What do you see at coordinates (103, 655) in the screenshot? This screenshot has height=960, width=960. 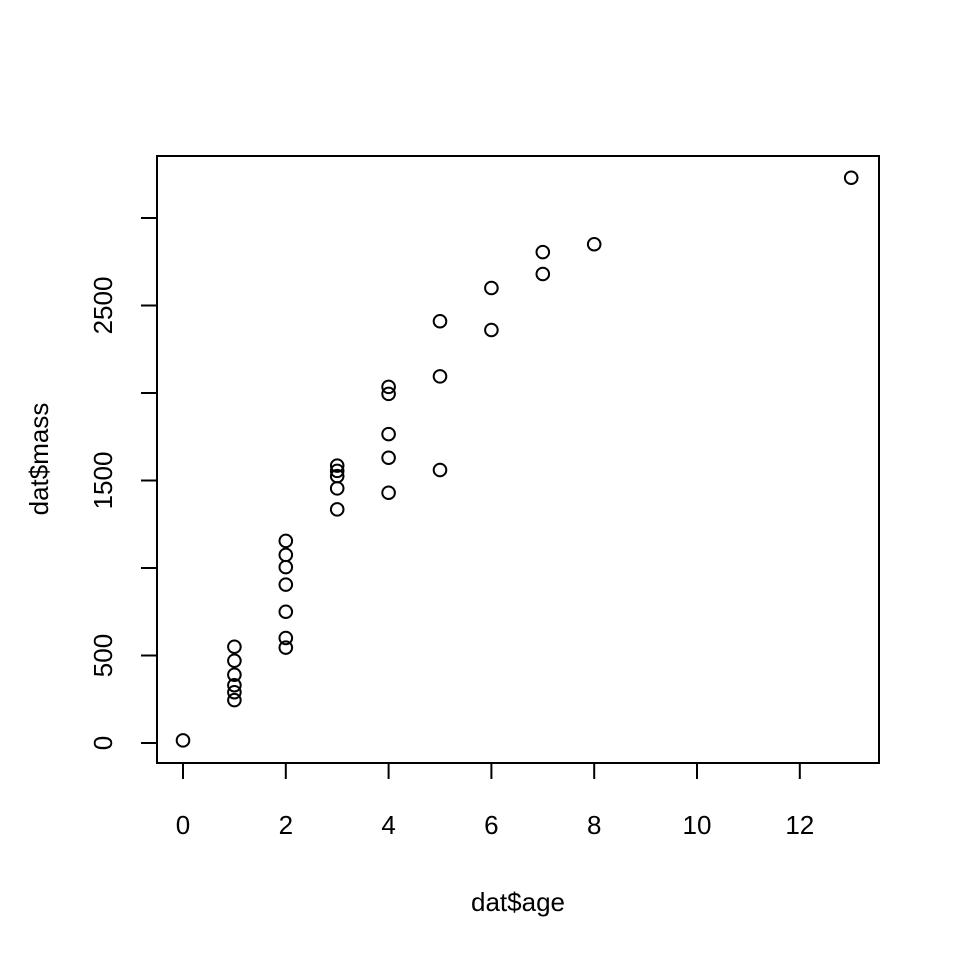 I see `y-tick-label: 500` at bounding box center [103, 655].